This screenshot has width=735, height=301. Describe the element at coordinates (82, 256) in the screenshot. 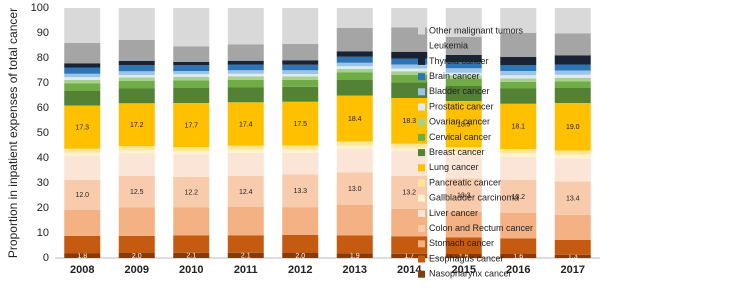

I see `value-label: 1.8` at that location.